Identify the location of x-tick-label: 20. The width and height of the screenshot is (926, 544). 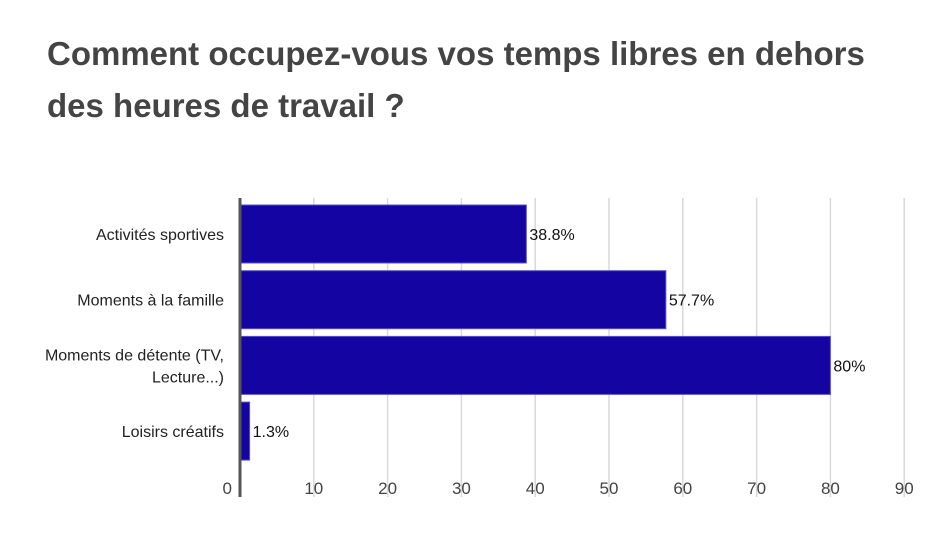
(387, 488).